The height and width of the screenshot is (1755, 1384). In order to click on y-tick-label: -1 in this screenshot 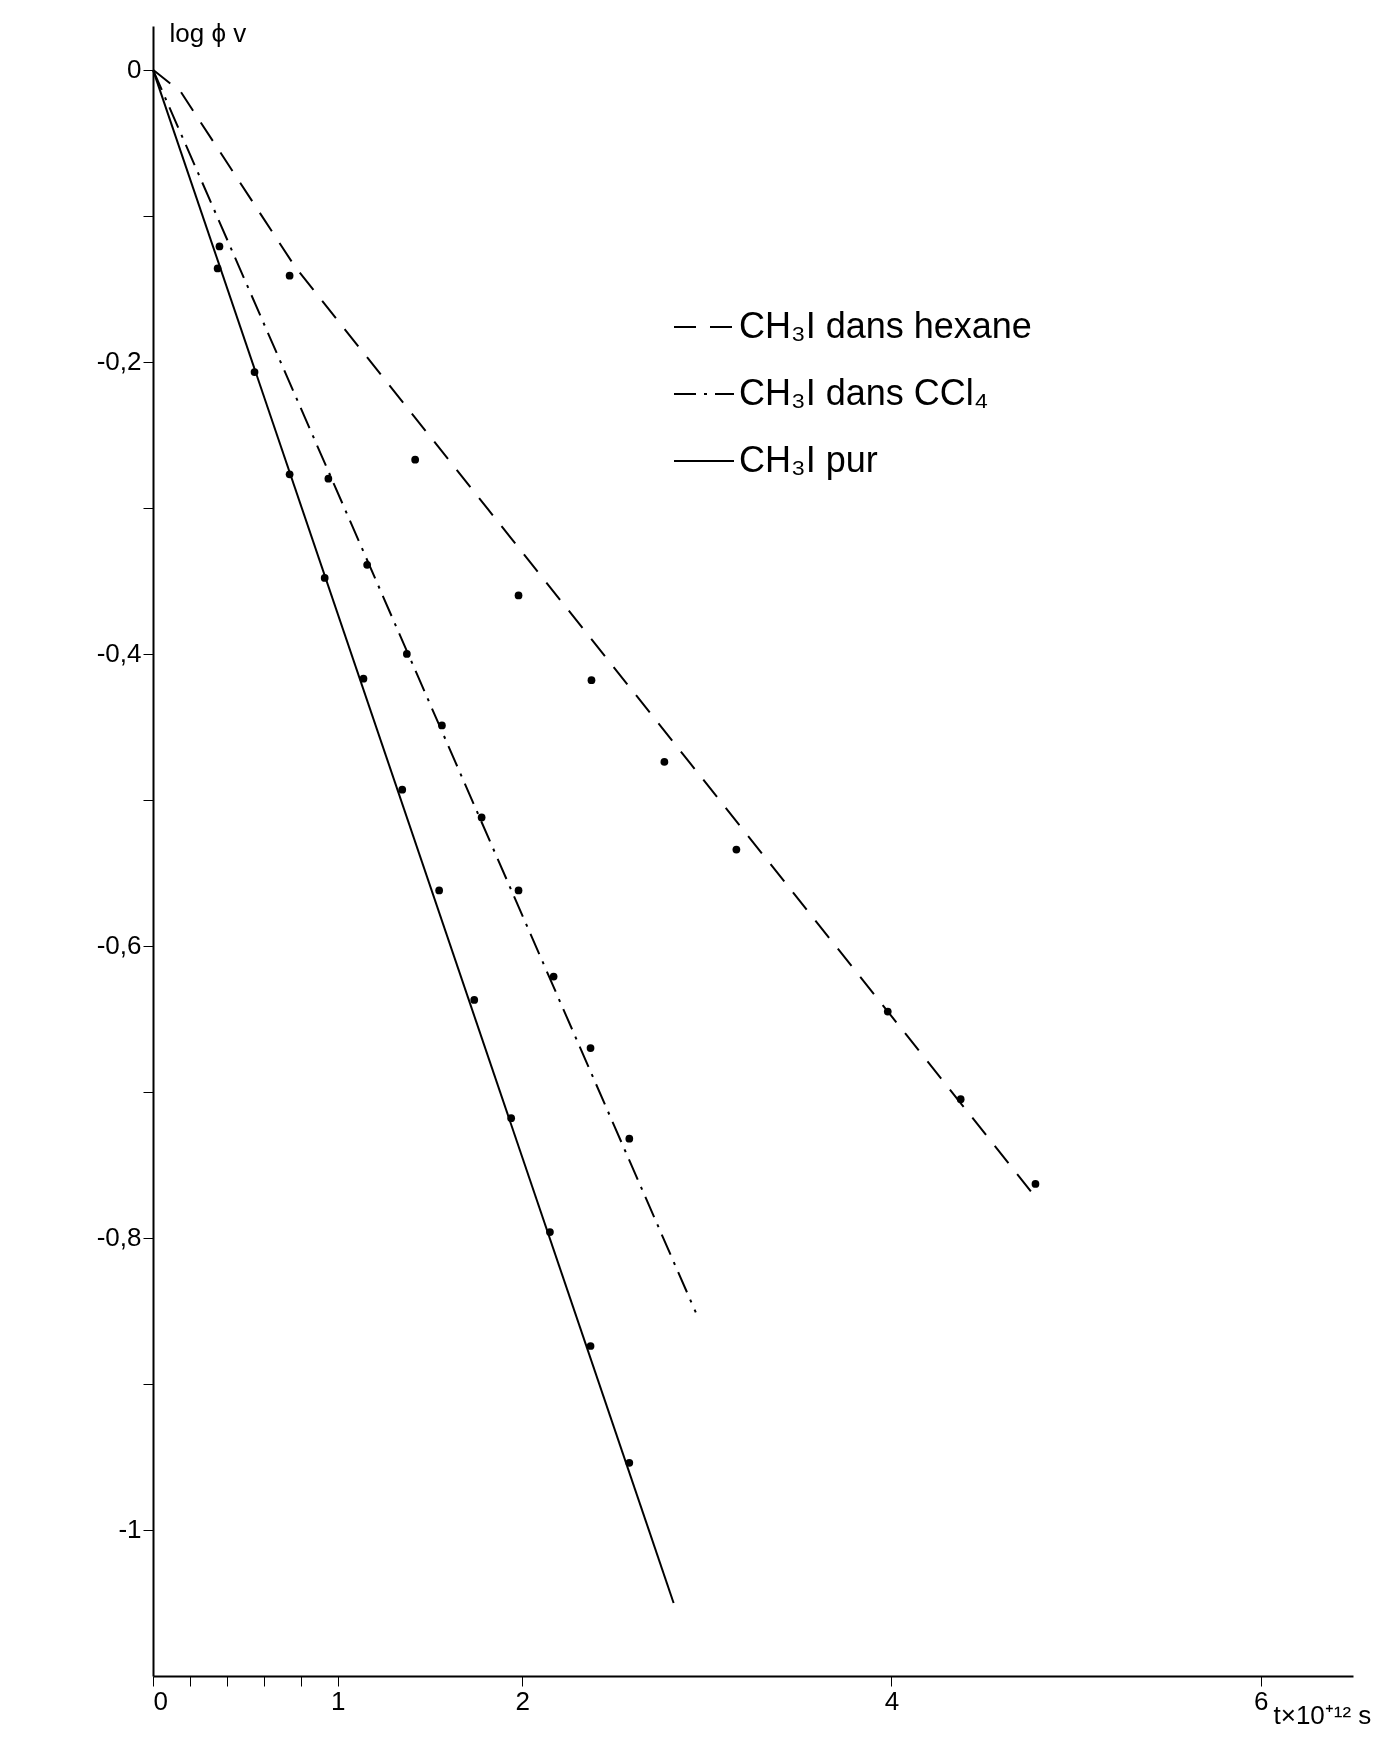, I will do `click(130, 1529)`.